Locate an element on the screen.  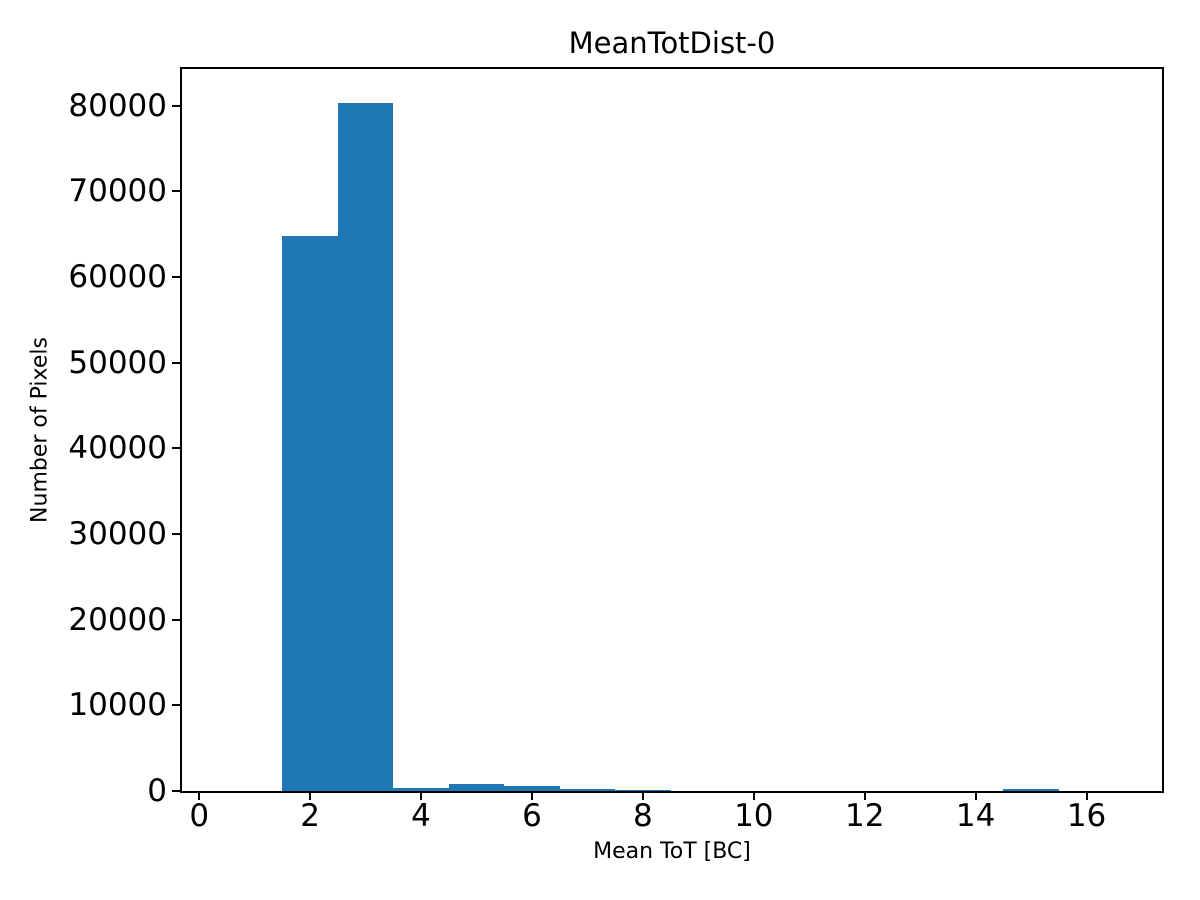
x-tick-label: 12 is located at coordinates (864, 816).